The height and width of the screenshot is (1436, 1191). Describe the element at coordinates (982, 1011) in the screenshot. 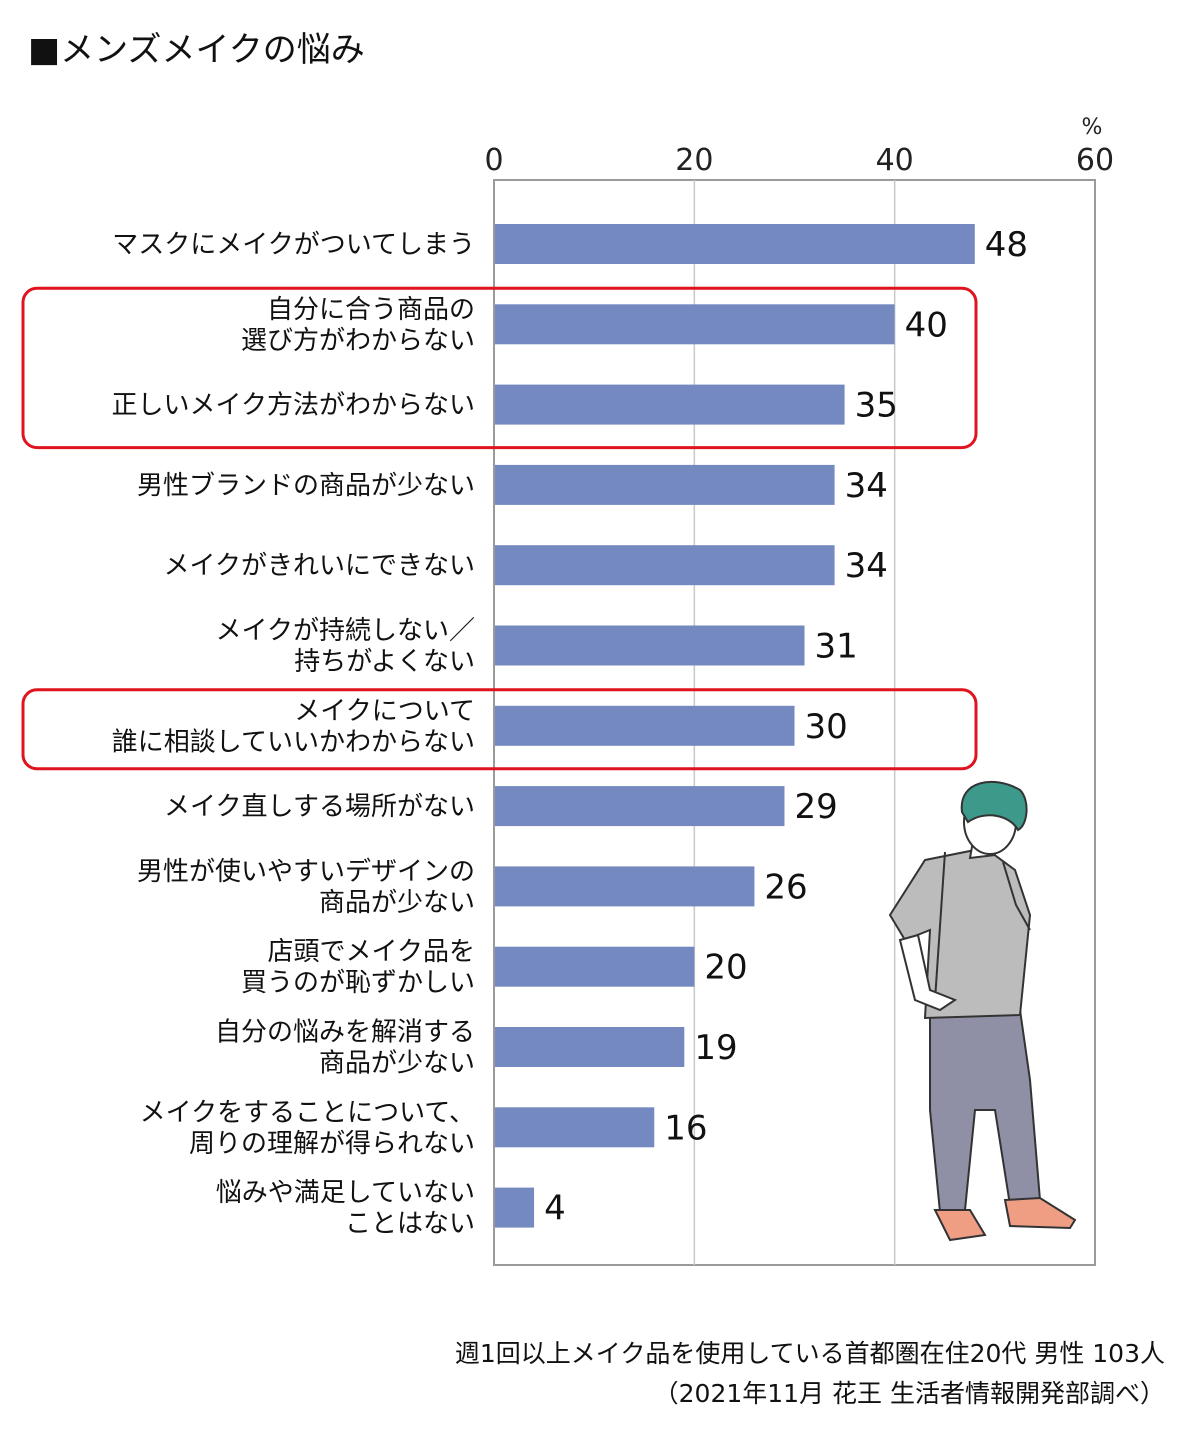

I see `man-illustration` at that location.